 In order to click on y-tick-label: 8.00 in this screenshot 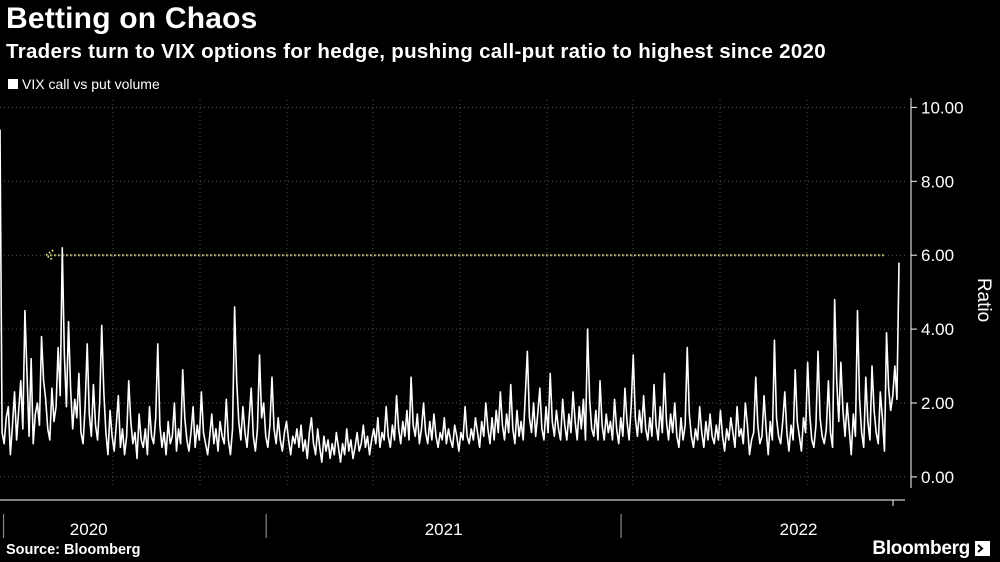, I will do `click(937, 181)`.